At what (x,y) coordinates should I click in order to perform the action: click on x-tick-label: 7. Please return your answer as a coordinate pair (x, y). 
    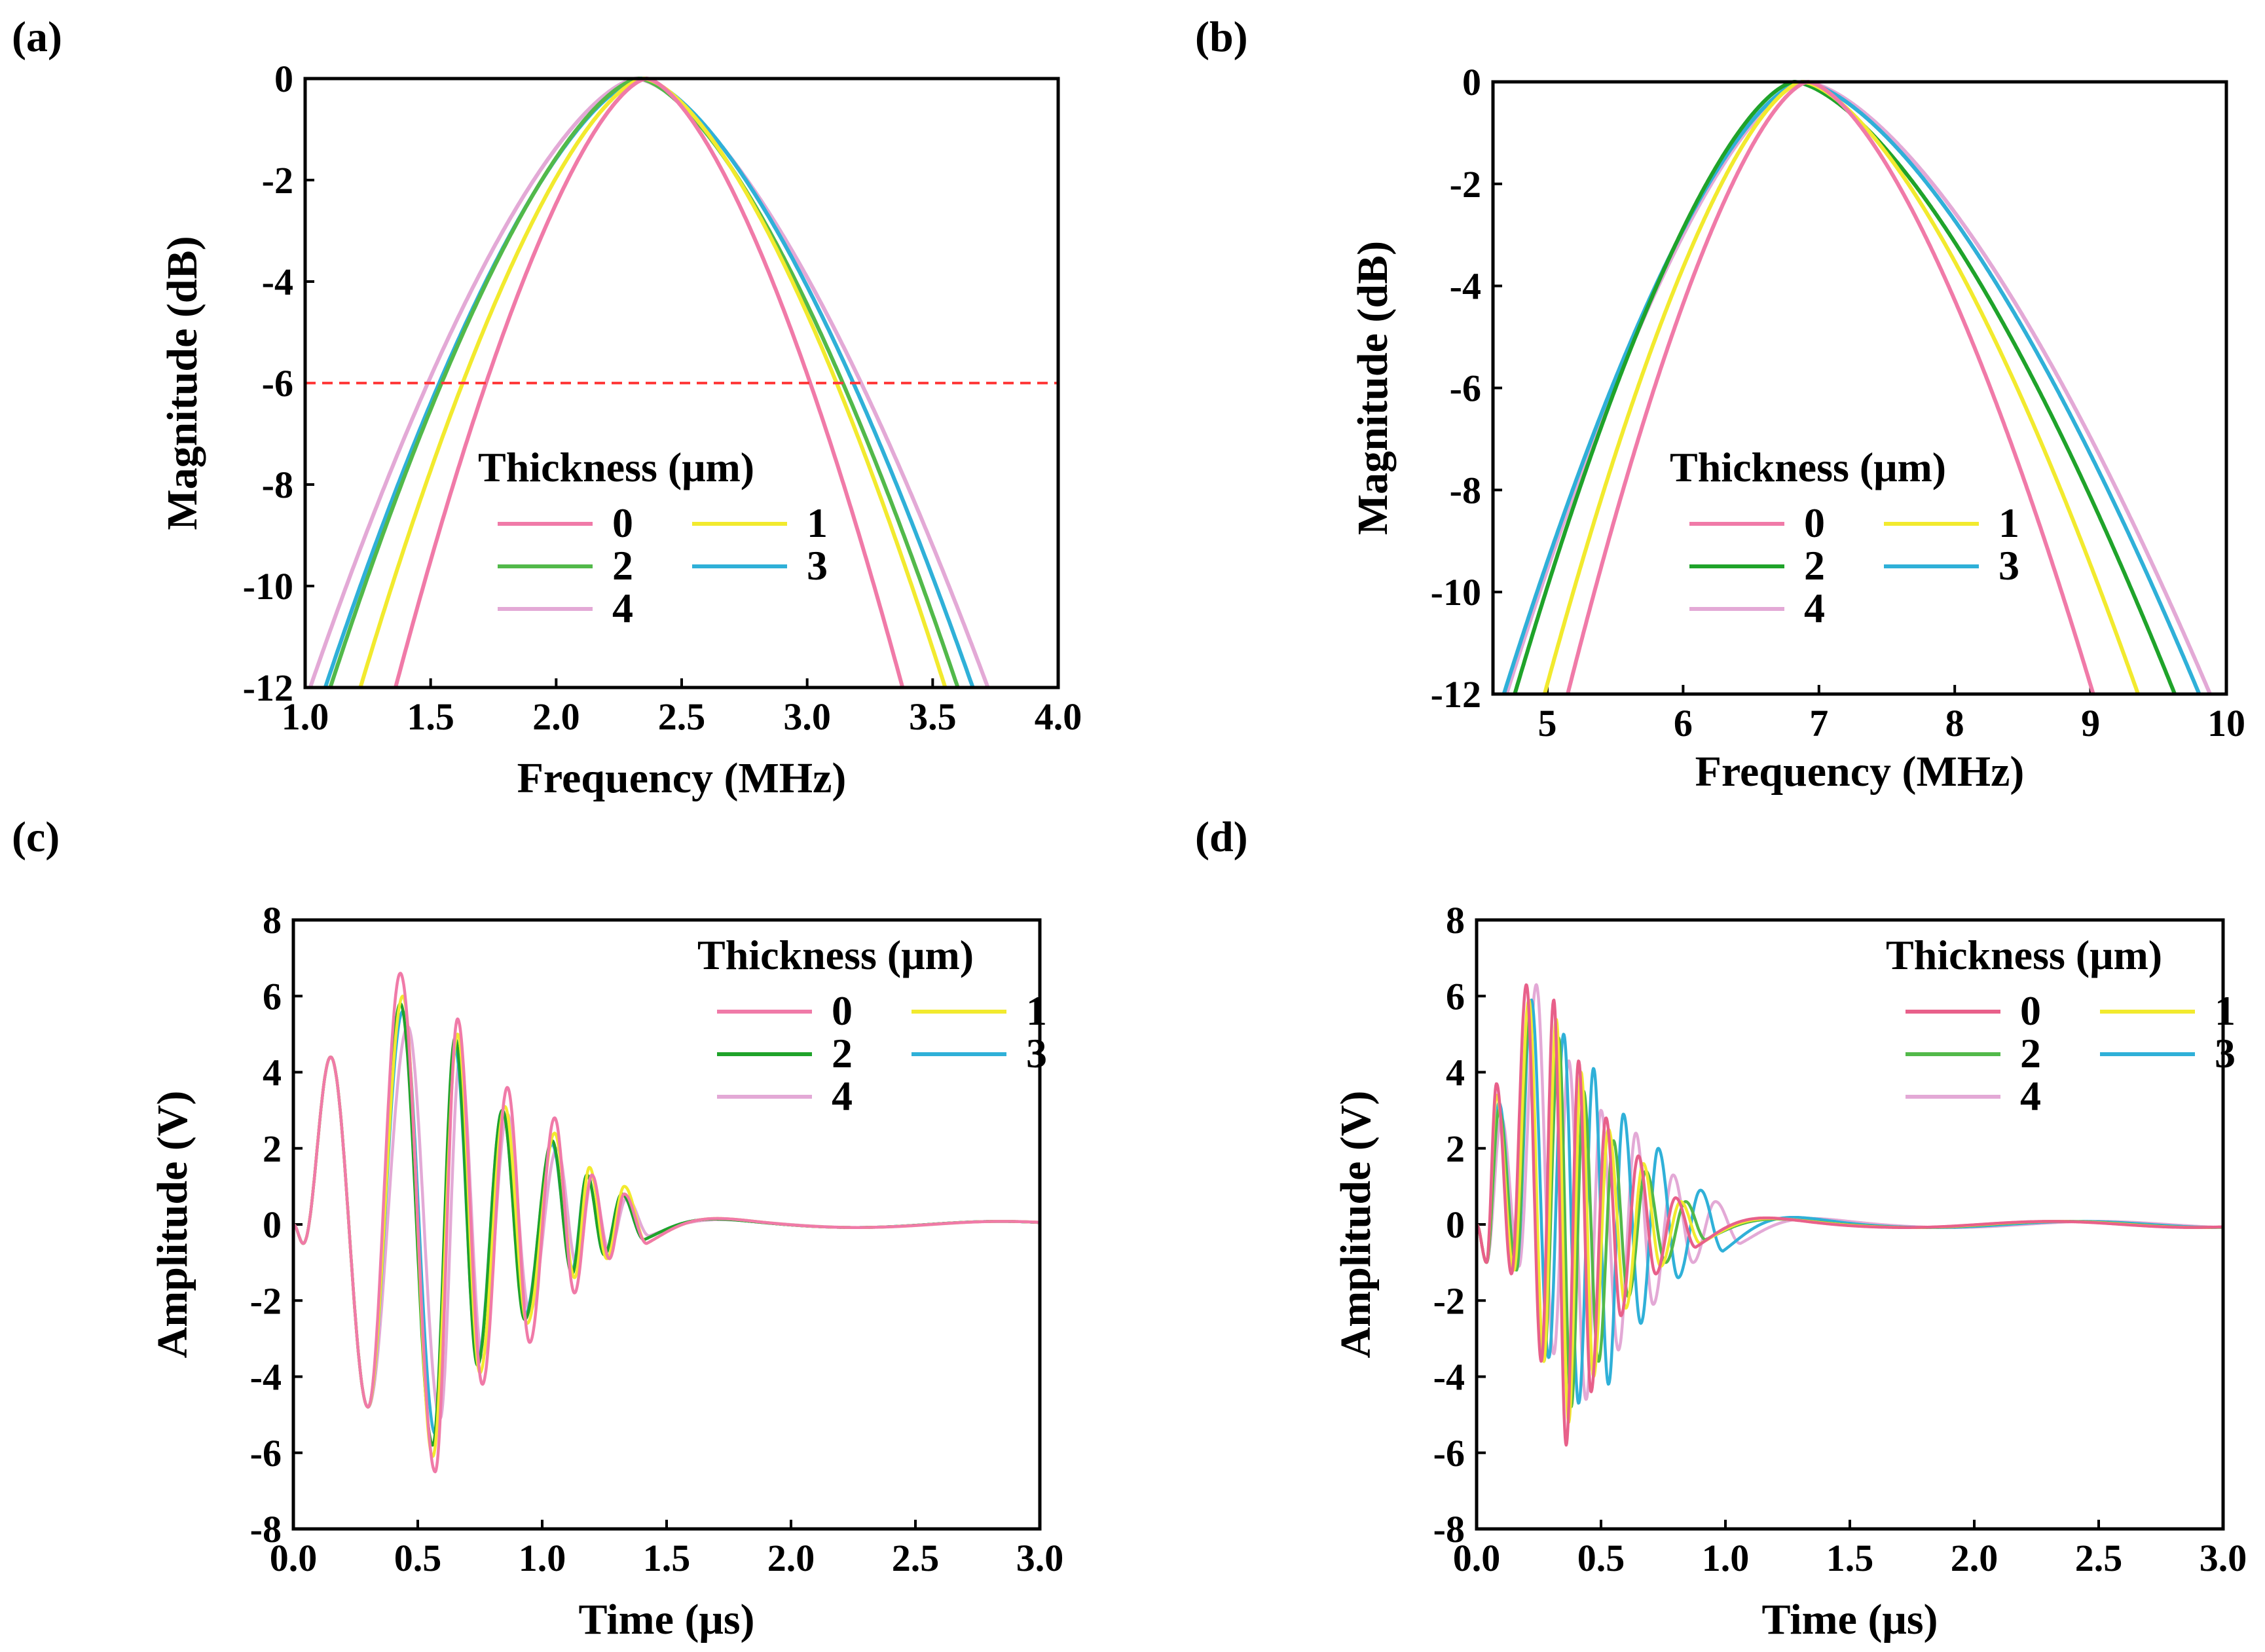
    Looking at the image, I should click on (1818, 723).